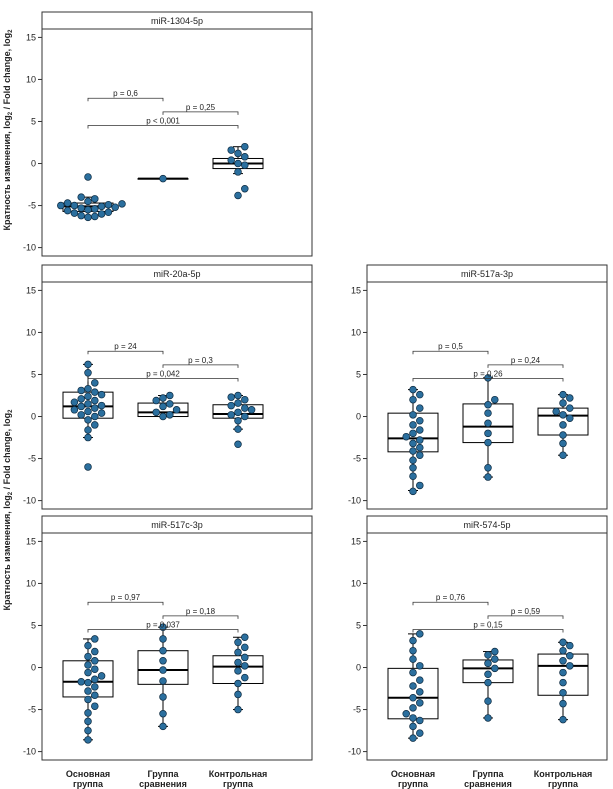  What do you see at coordinates (413, 784) in the screenshot?
I see `x-label-main-group-line2: группа` at bounding box center [413, 784].